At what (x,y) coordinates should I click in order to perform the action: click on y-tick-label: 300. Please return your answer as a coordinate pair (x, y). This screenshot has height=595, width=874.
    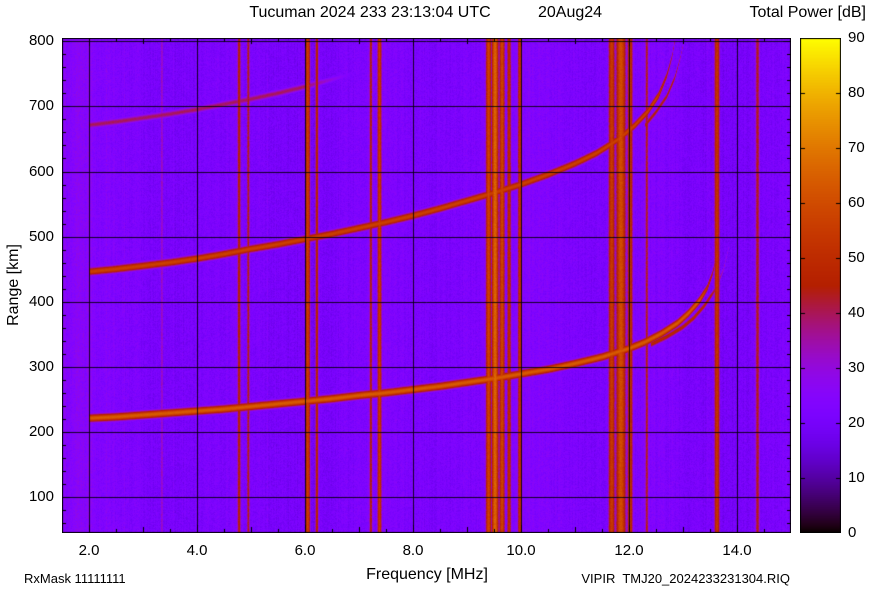
    Looking at the image, I should click on (41, 366).